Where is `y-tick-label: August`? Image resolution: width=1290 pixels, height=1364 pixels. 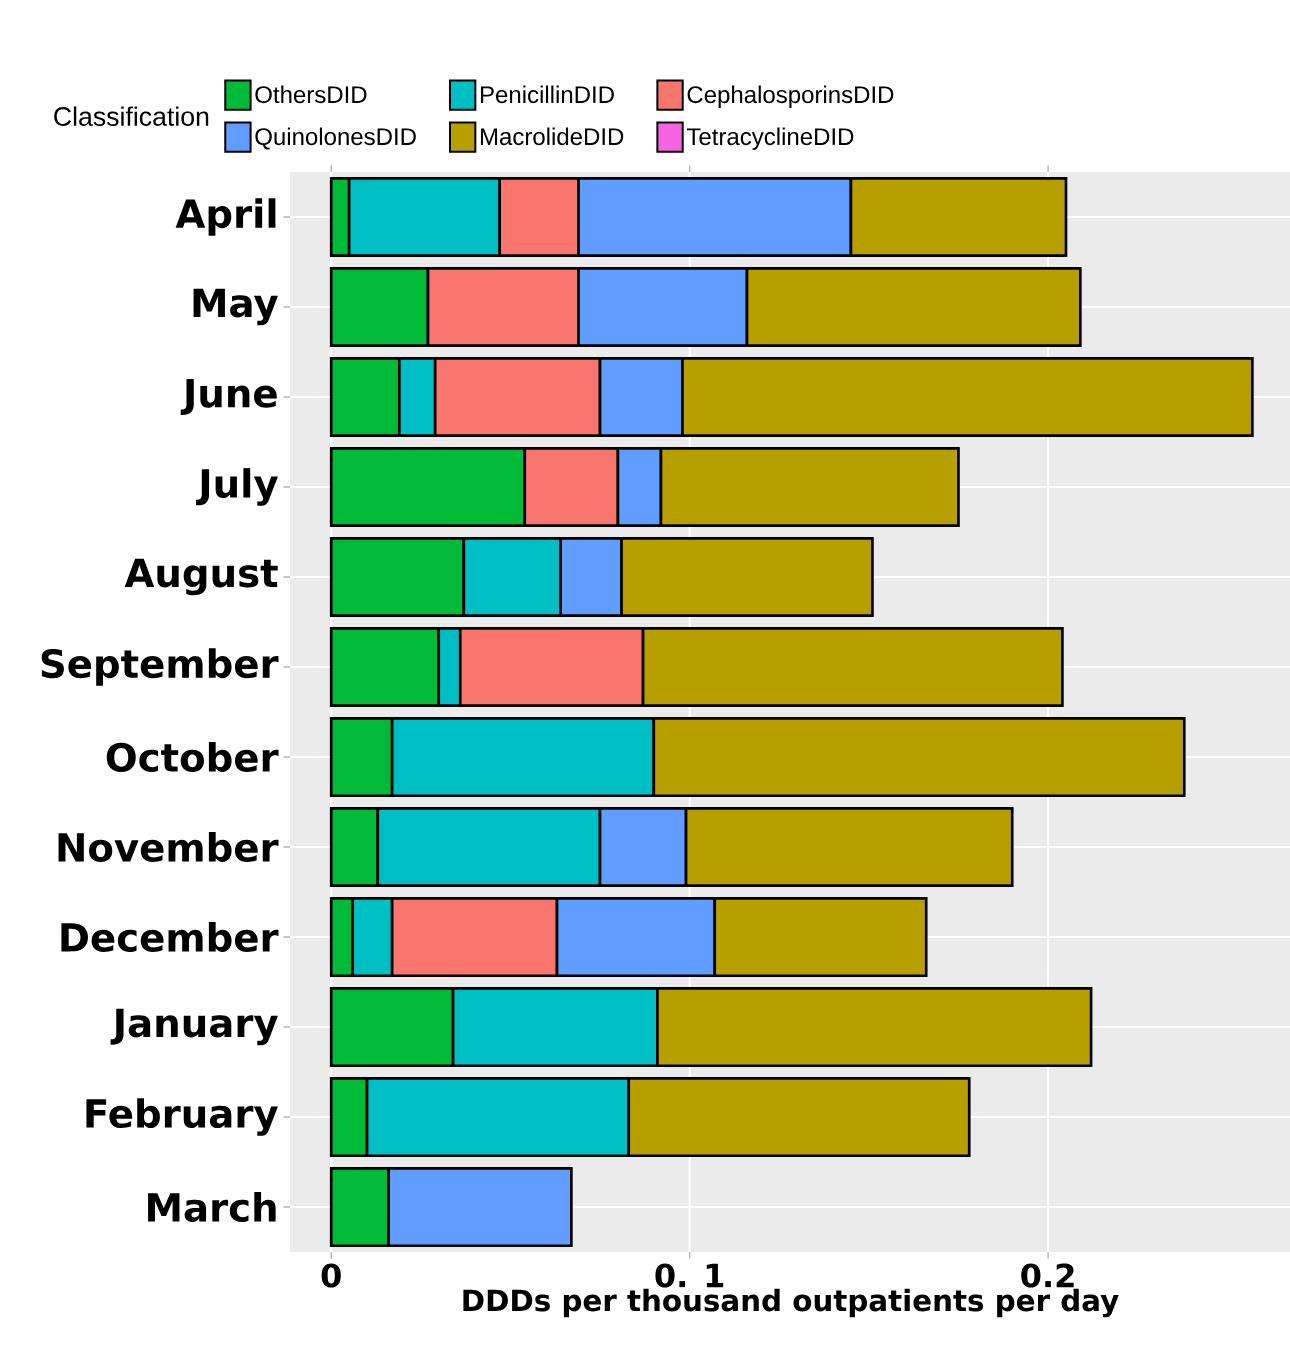
y-tick-label: August is located at coordinates (201, 577).